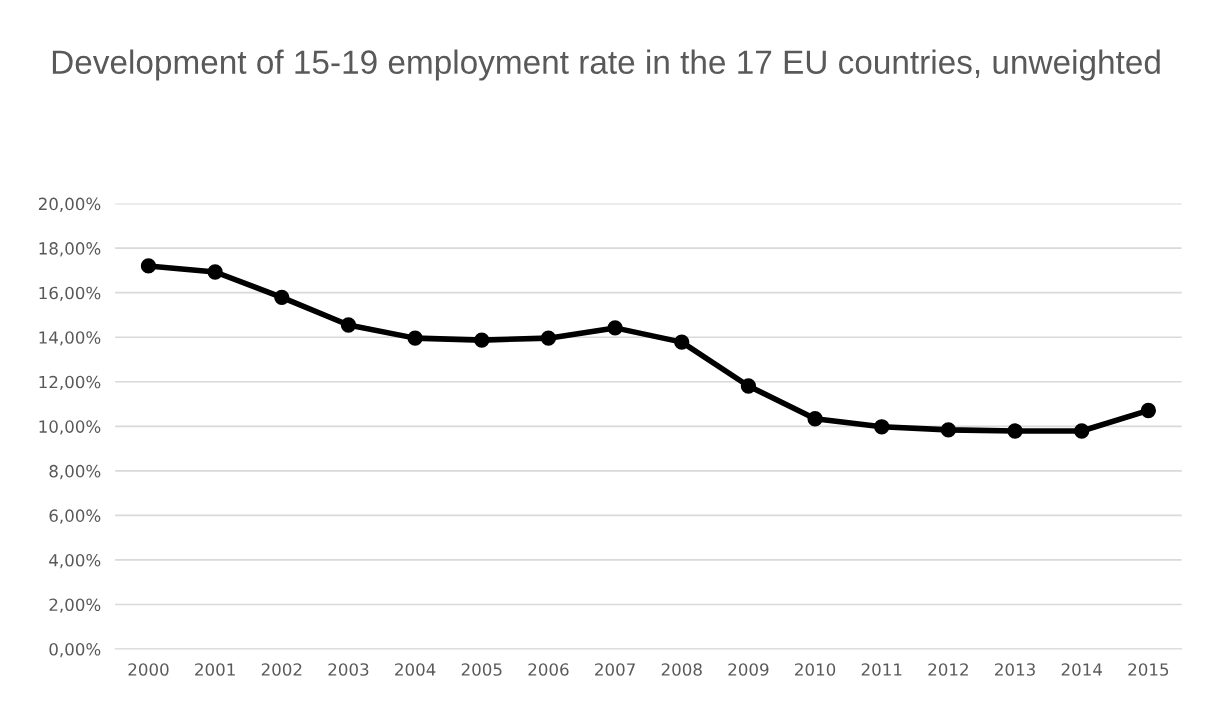  I want to click on y-tick-label: 12,00%, so click(70, 383).